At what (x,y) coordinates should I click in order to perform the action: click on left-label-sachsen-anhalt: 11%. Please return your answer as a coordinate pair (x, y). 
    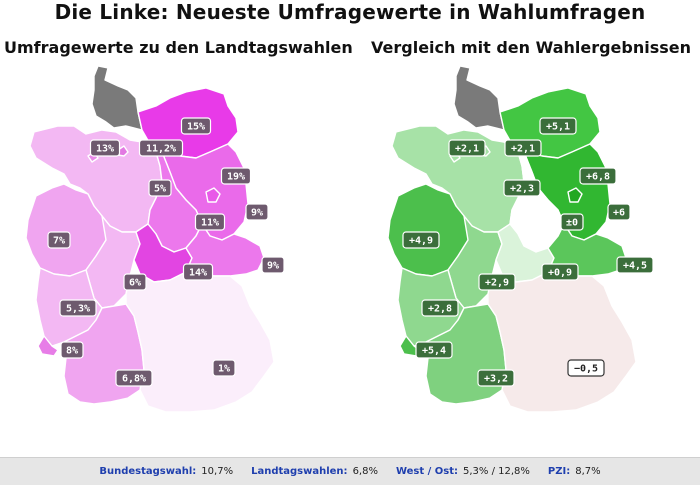
    Looking at the image, I should click on (210, 222).